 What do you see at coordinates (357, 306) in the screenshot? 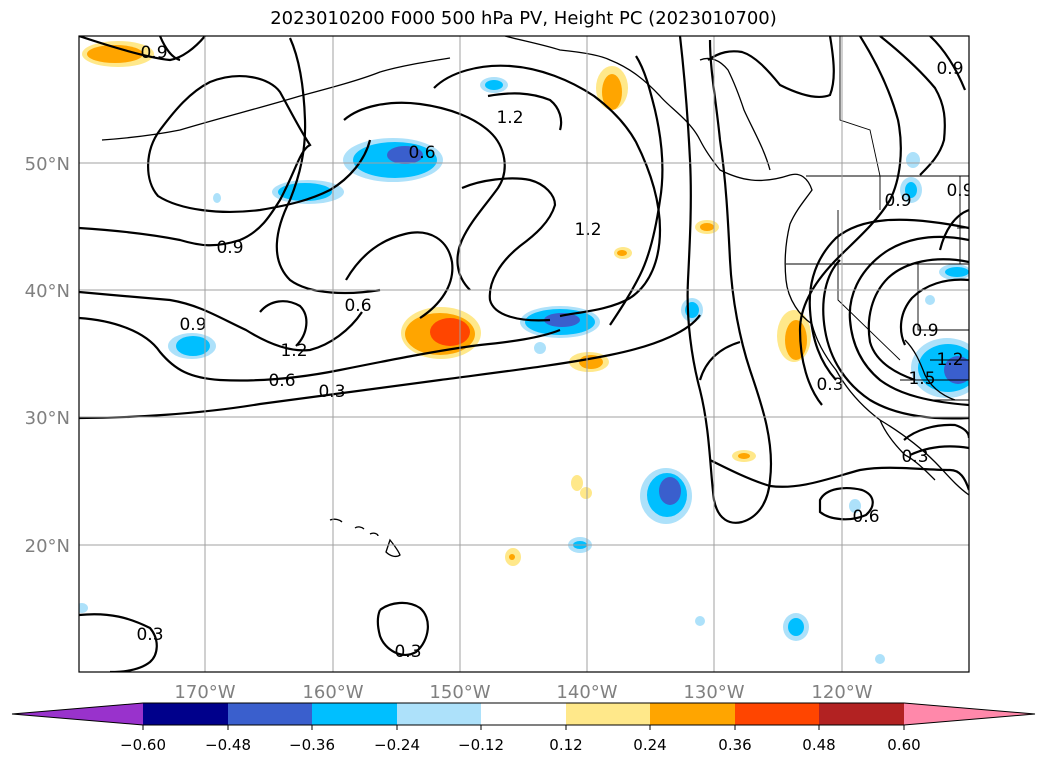
I see `contour-label-7: 0.6` at bounding box center [357, 306].